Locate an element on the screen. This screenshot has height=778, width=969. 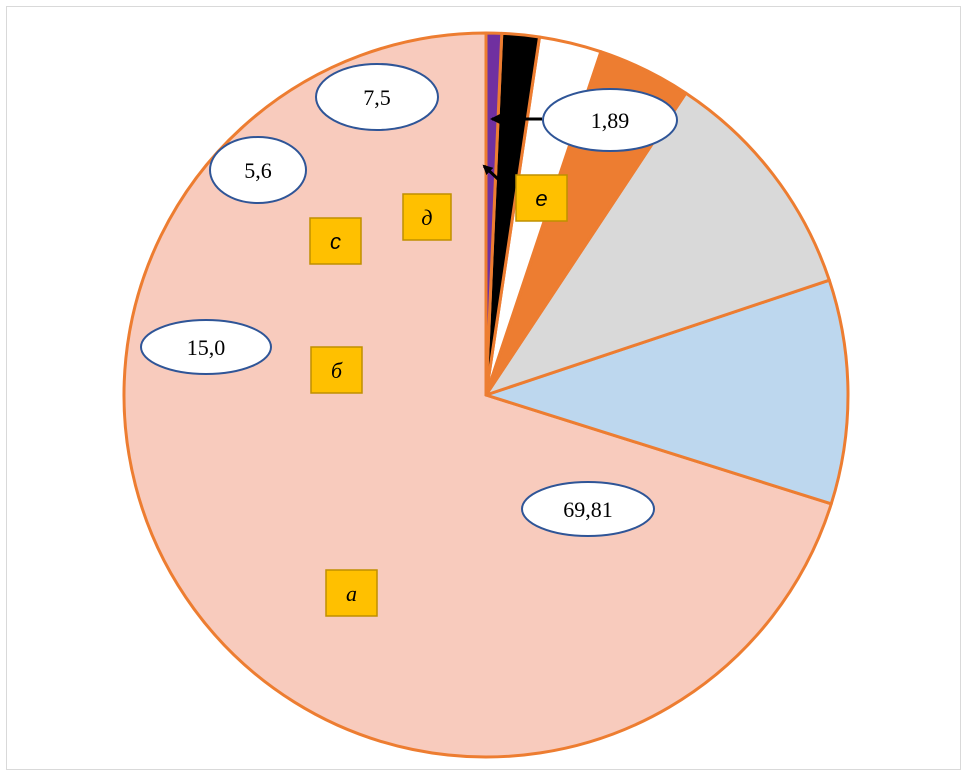
value-label-3: 15,0 is located at coordinates (206, 347).